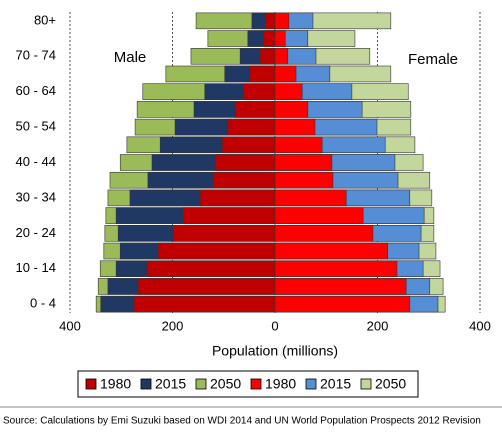 The height and width of the screenshot is (433, 502). I want to click on y-tick-label: 30 - 34, so click(36, 196).